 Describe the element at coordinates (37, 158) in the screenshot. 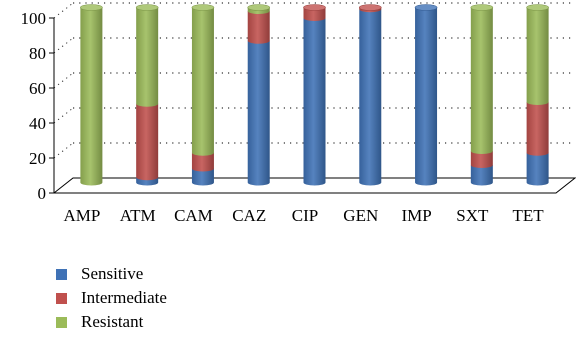

I see `y-tick-label: 20` at that location.